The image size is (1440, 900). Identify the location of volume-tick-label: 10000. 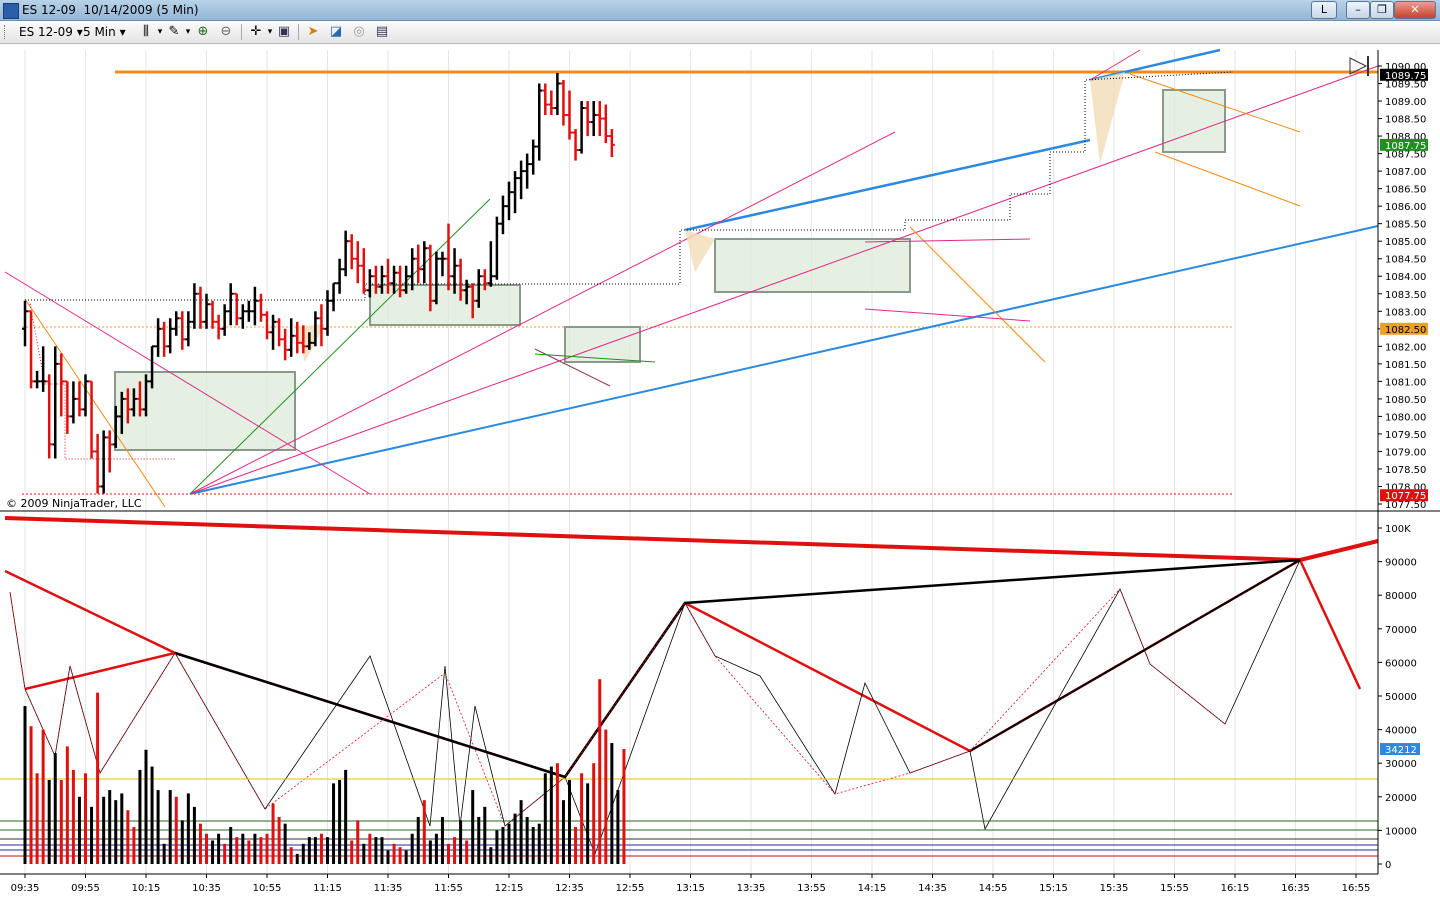
(1401, 831).